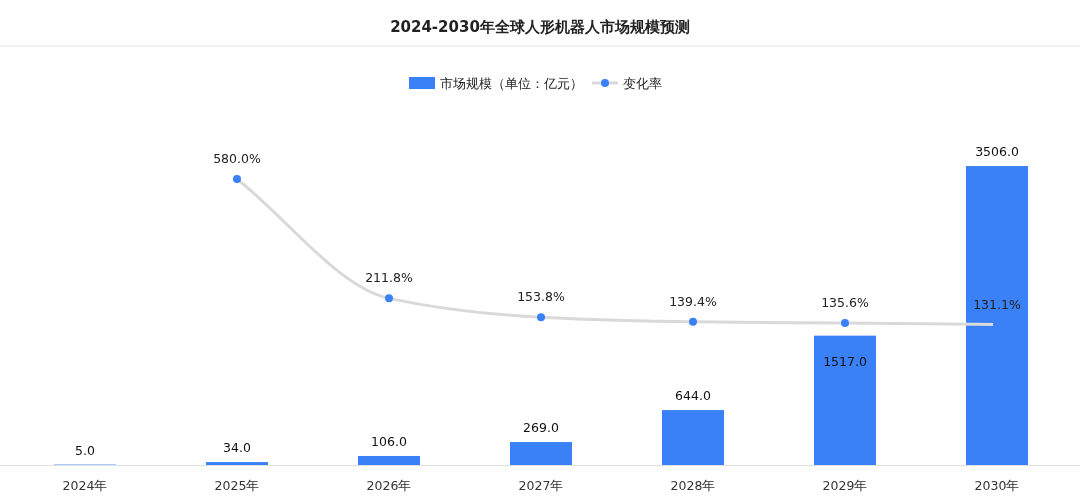 Image resolution: width=1080 pixels, height=498 pixels. What do you see at coordinates (845, 303) in the screenshot?
I see `data-label: 135.6%` at bounding box center [845, 303].